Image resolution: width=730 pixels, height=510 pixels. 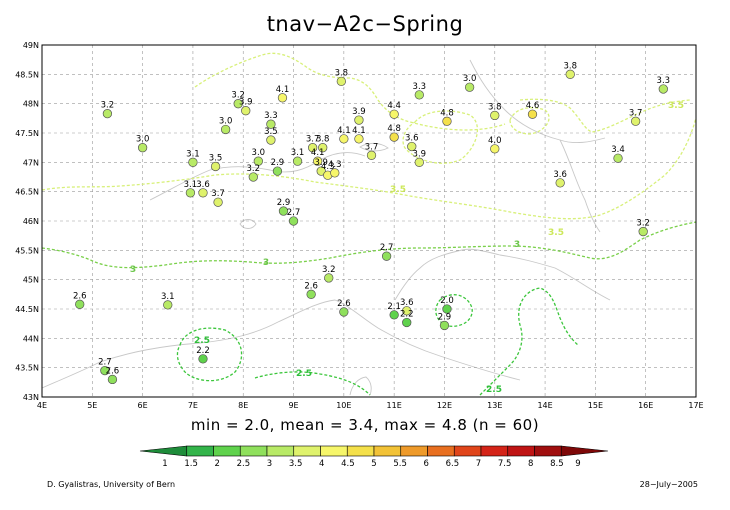 What do you see at coordinates (394, 311) in the screenshot?
I see `station-marker: 2.1` at bounding box center [394, 311].